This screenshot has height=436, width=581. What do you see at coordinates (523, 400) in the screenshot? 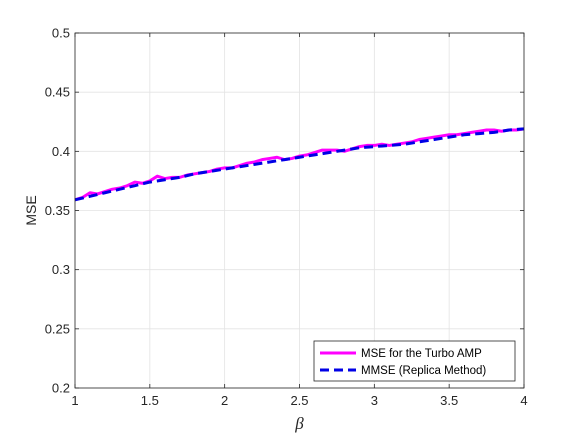
I see `x-tick-label: 4` at bounding box center [523, 400].